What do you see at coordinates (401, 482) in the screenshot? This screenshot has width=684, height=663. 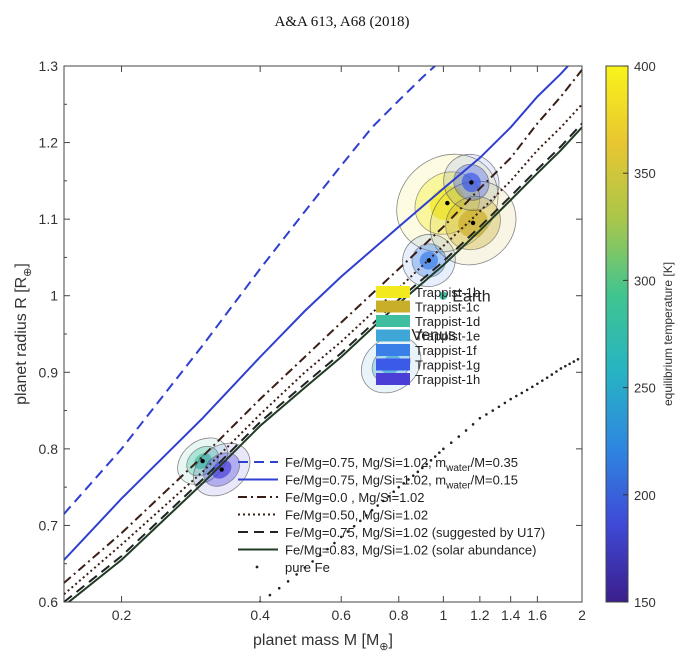 I see `legend-curve-label-1: Fe/Mg=0.75, Mg/Si=1.02, mwater/M=0.15` at bounding box center [401, 482].